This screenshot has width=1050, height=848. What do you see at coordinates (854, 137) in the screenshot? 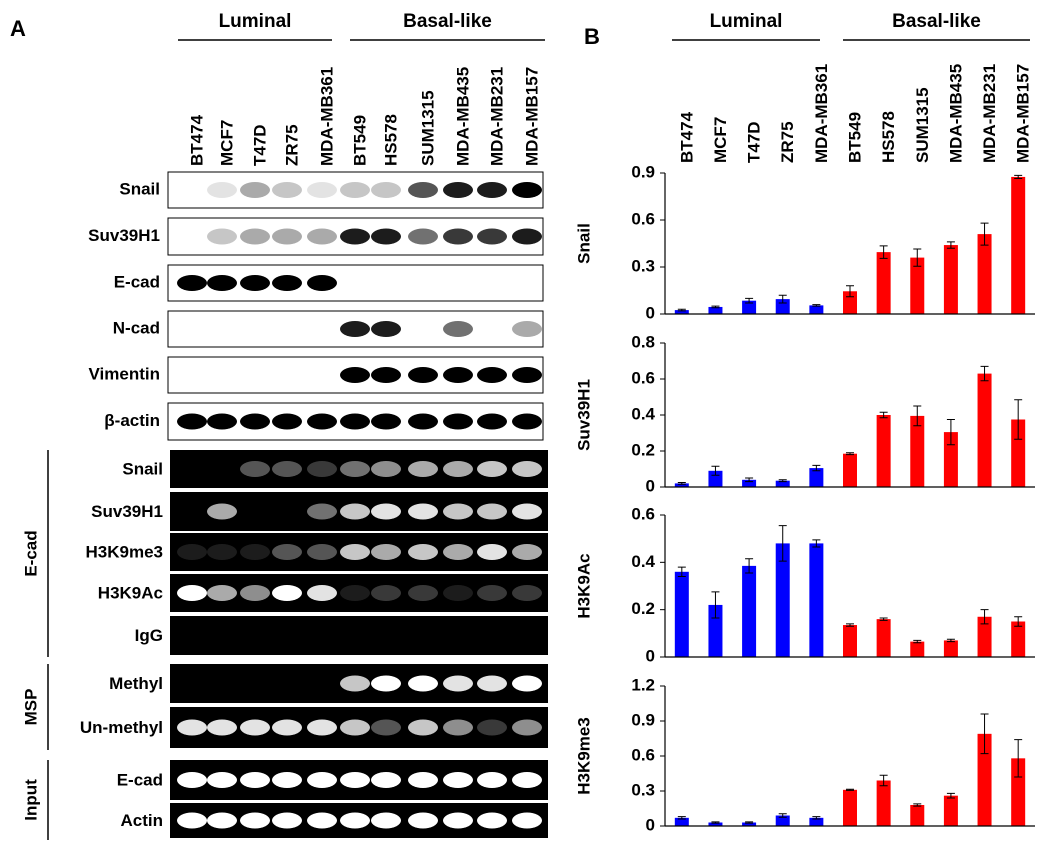
I see `x-tick-label: BT549` at bounding box center [854, 137].